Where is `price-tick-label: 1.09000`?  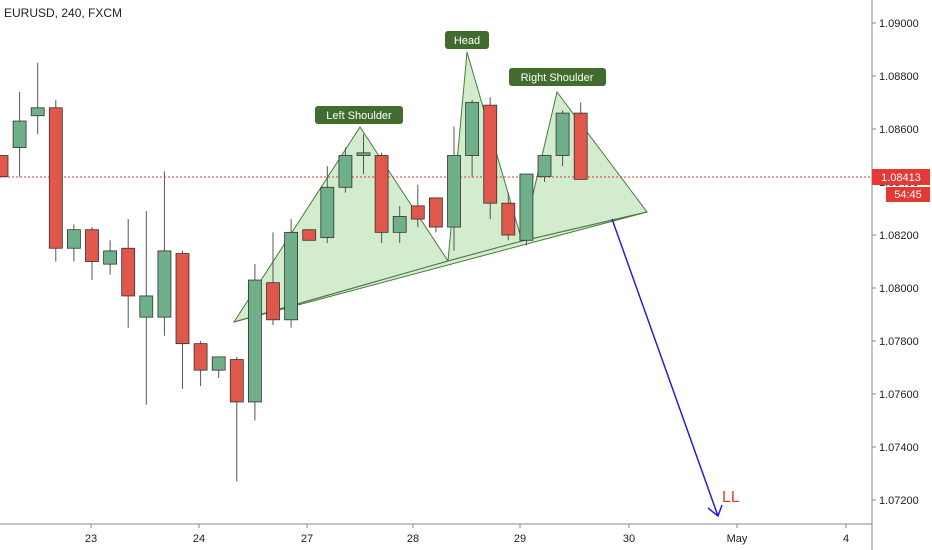 price-tick-label: 1.09000 is located at coordinates (899, 24).